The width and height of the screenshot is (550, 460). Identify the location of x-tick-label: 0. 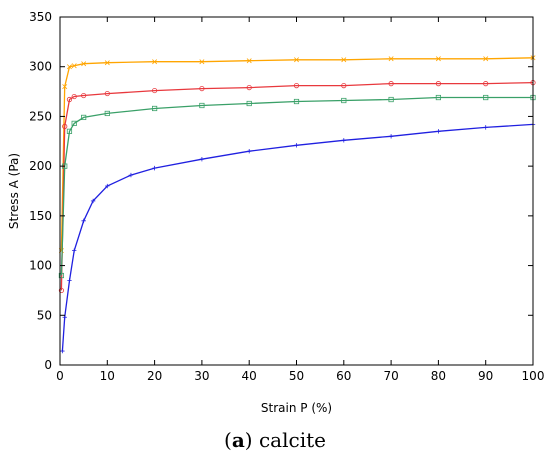
(60, 376).